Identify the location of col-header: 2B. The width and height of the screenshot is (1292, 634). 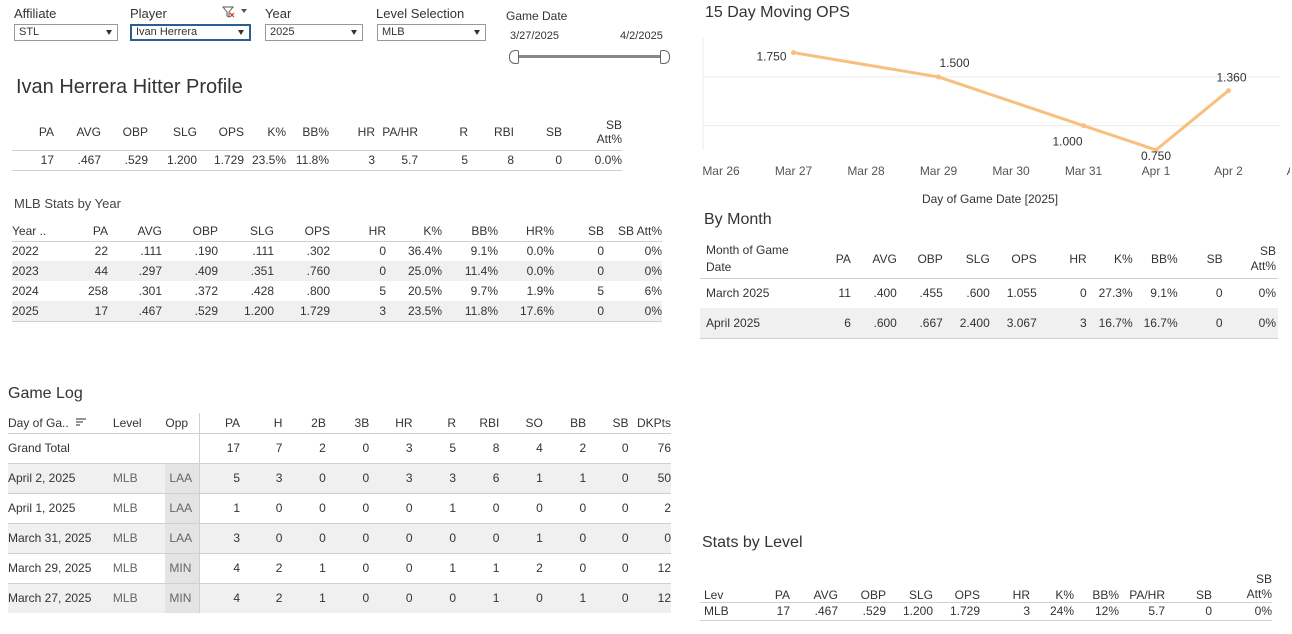
(318, 422).